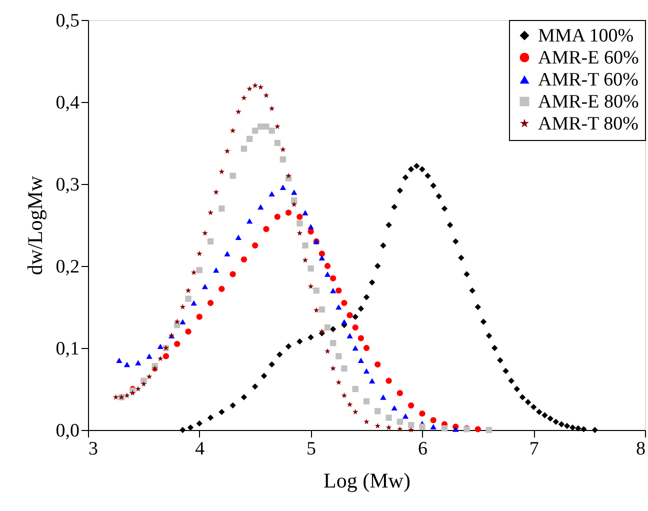 The height and width of the screenshot is (511, 648). Describe the element at coordinates (586, 36) in the screenshot. I see `legend-label: MMA 100%` at that location.